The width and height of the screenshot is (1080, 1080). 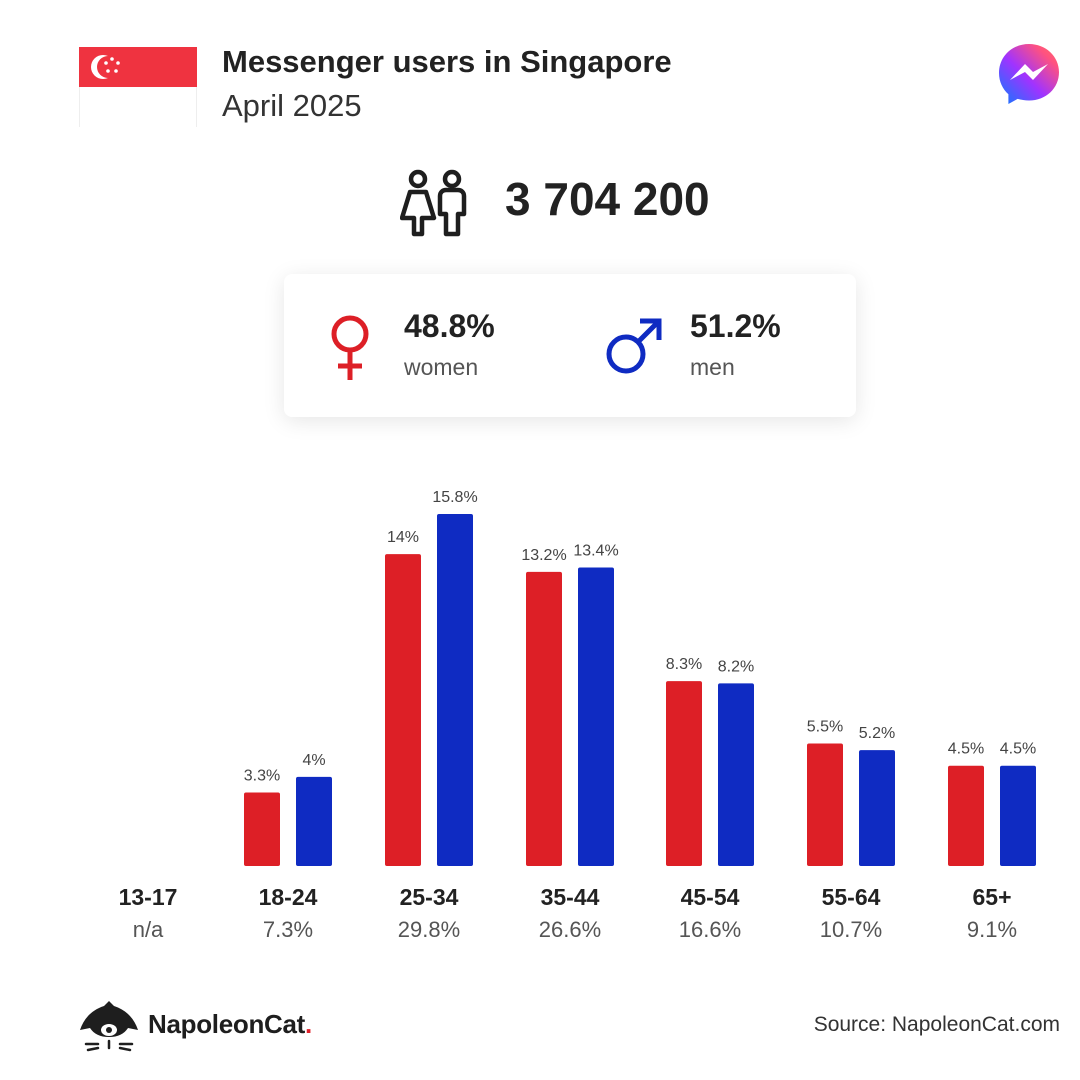 What do you see at coordinates (292, 105) in the screenshot?
I see `page-subtitle: April 2025` at bounding box center [292, 105].